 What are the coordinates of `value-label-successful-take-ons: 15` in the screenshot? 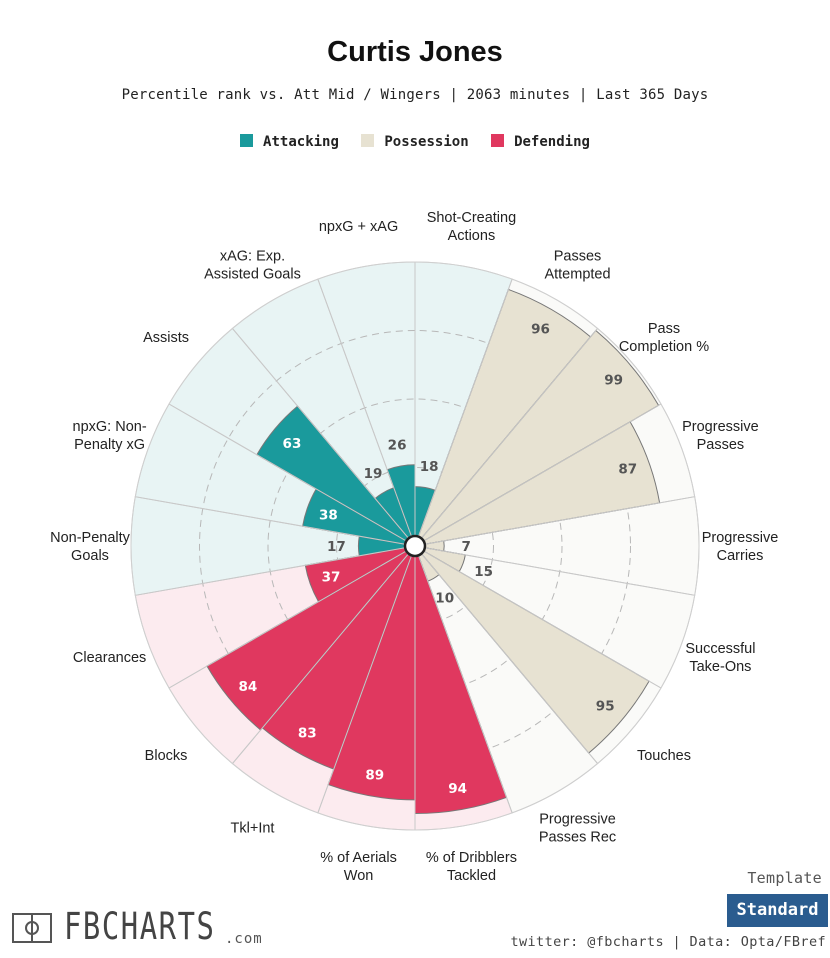 It's located at (483, 572).